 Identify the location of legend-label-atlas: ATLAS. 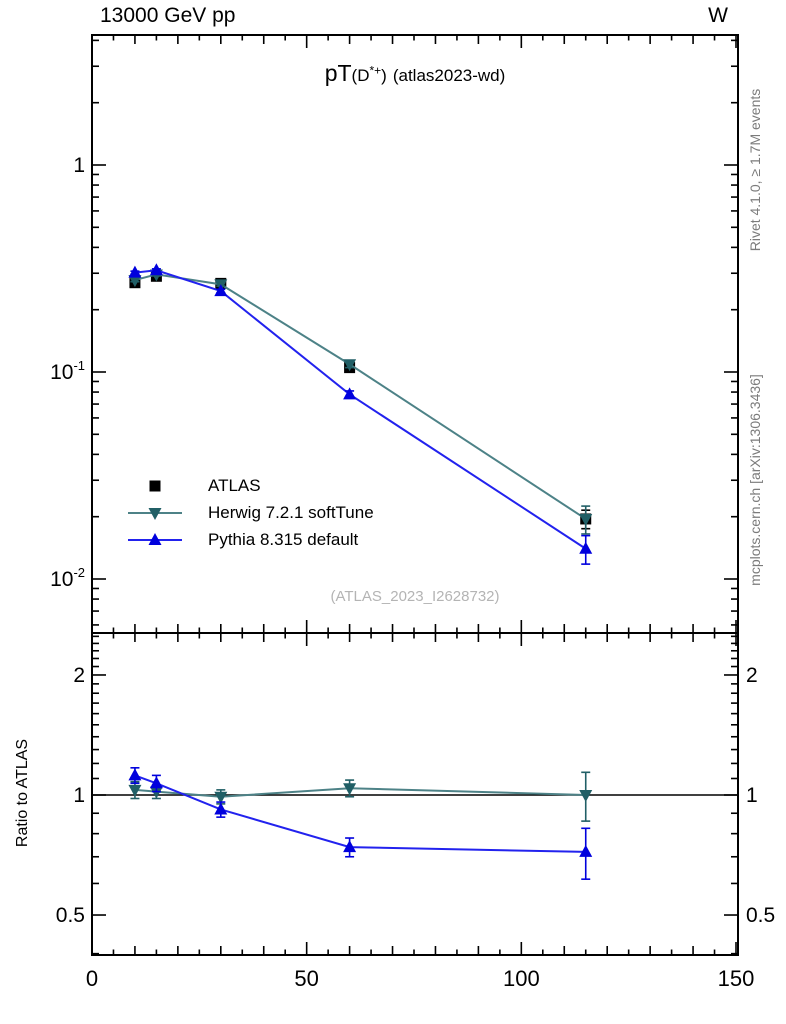
(234, 485).